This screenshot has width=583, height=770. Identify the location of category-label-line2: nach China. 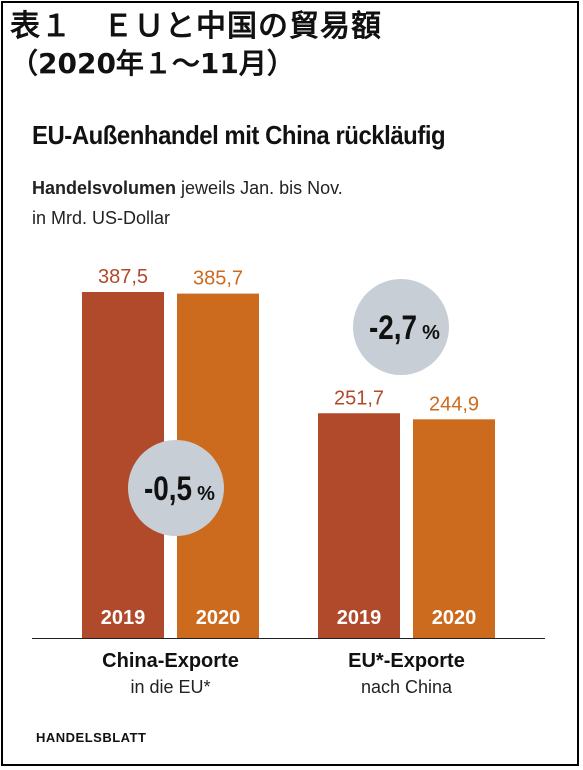
(406, 687).